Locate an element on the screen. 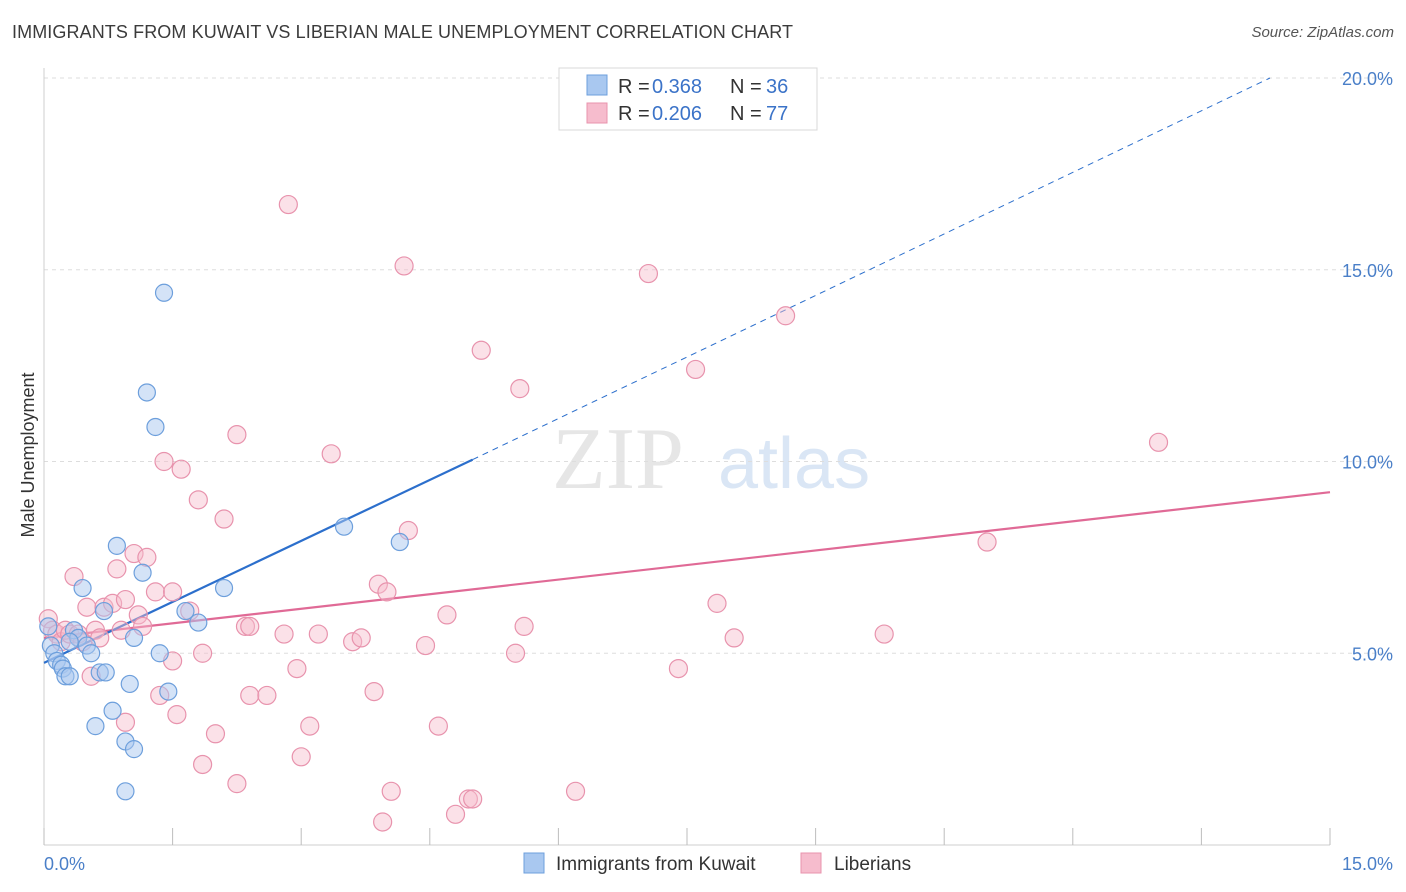  legend-swatch-liberia is located at coordinates (597, 113).